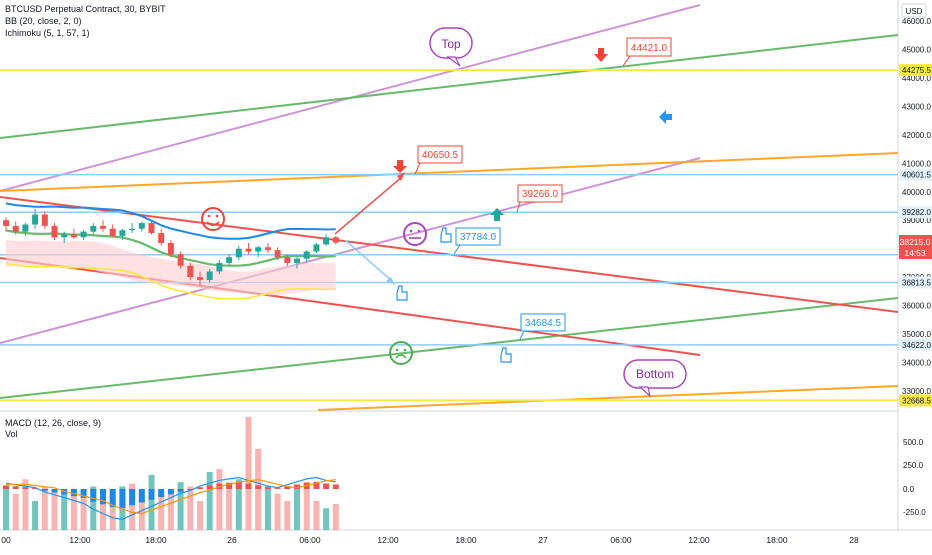  Describe the element at coordinates (6, 540) in the screenshot. I see `time-tick-label: 00` at that location.